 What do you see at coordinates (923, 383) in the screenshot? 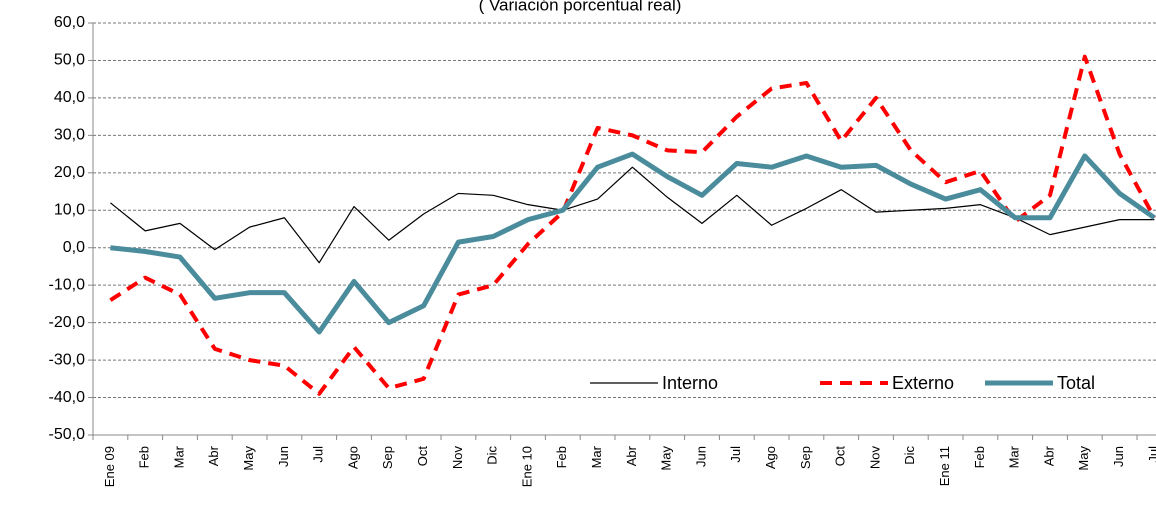
I see `legend-label: Externo` at bounding box center [923, 383].